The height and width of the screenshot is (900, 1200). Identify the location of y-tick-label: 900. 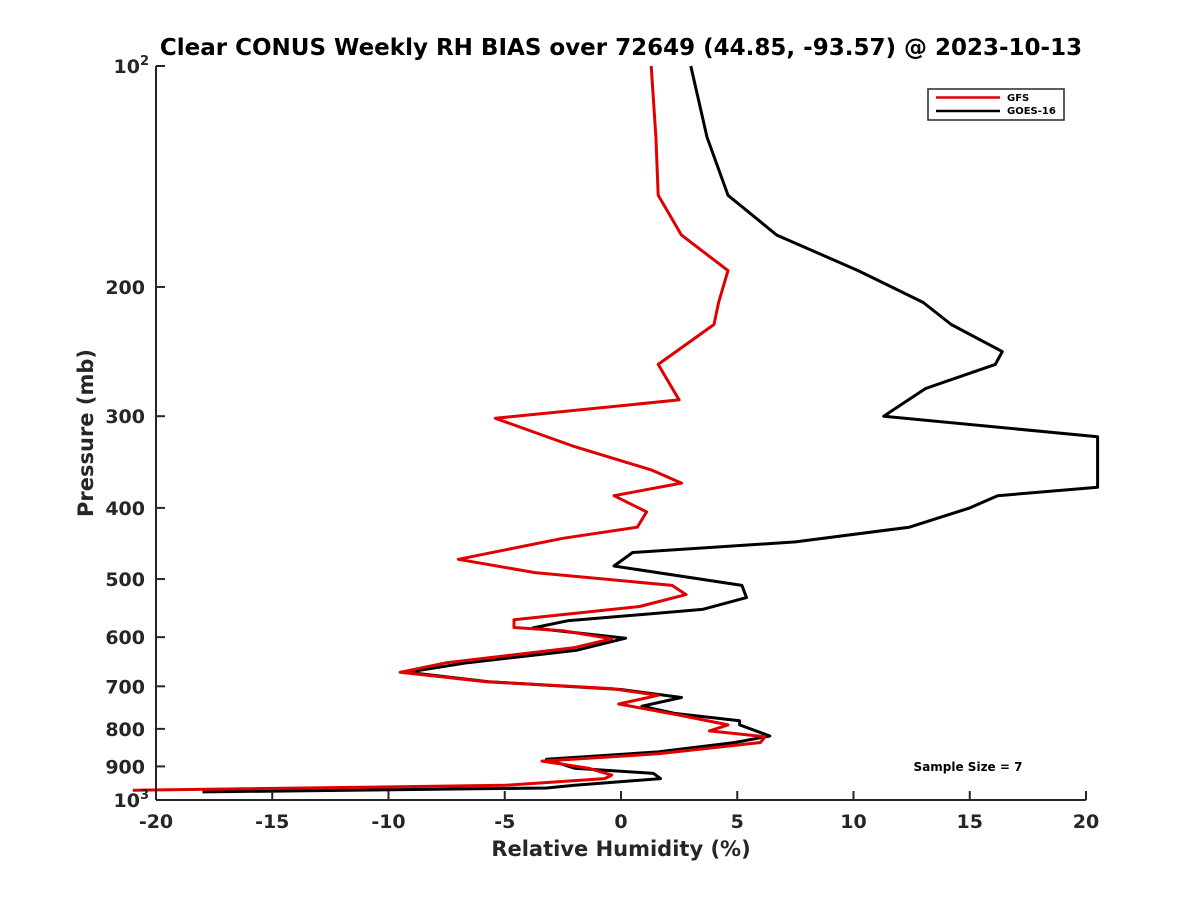
(125, 767).